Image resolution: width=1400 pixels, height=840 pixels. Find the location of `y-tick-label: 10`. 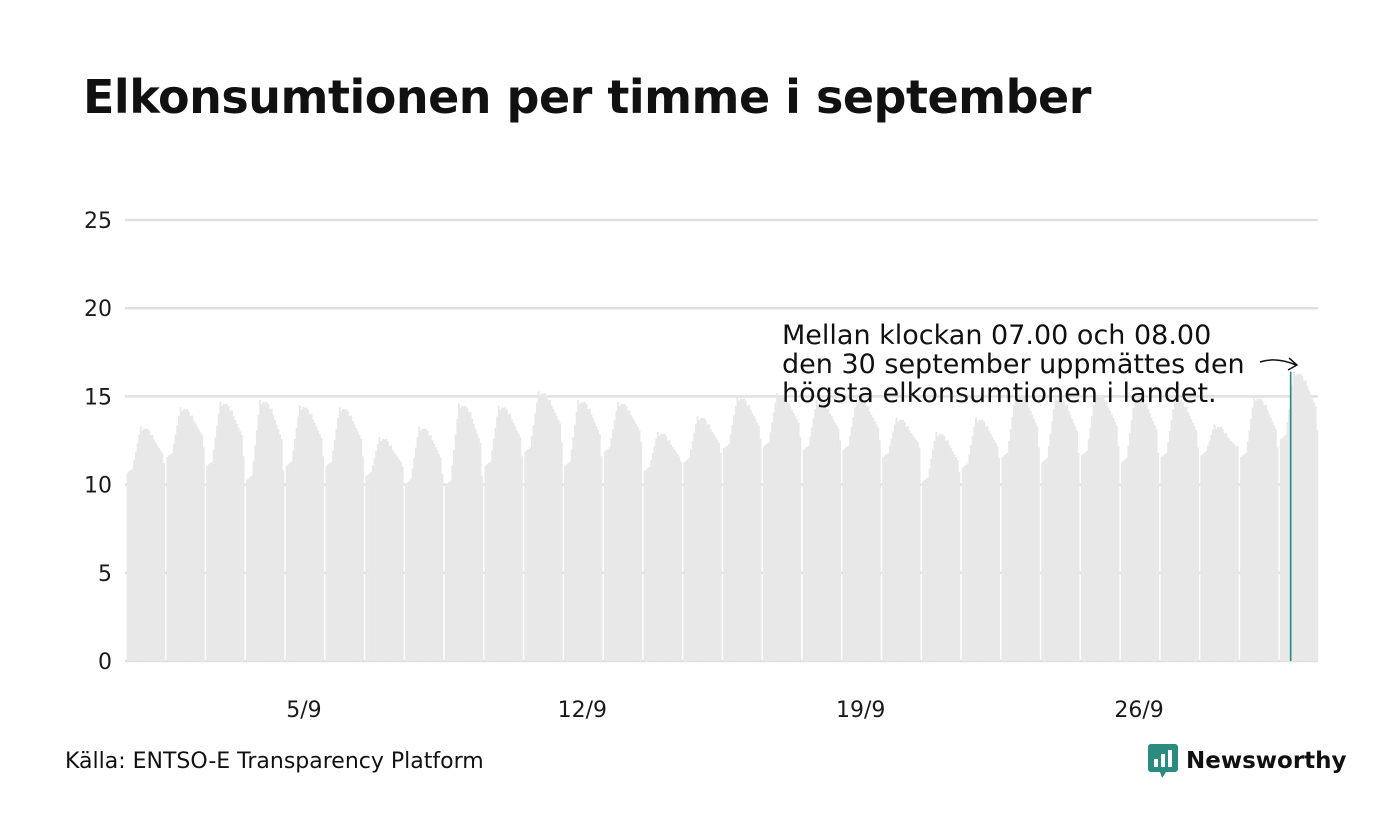

y-tick-label: 10 is located at coordinates (98, 486).